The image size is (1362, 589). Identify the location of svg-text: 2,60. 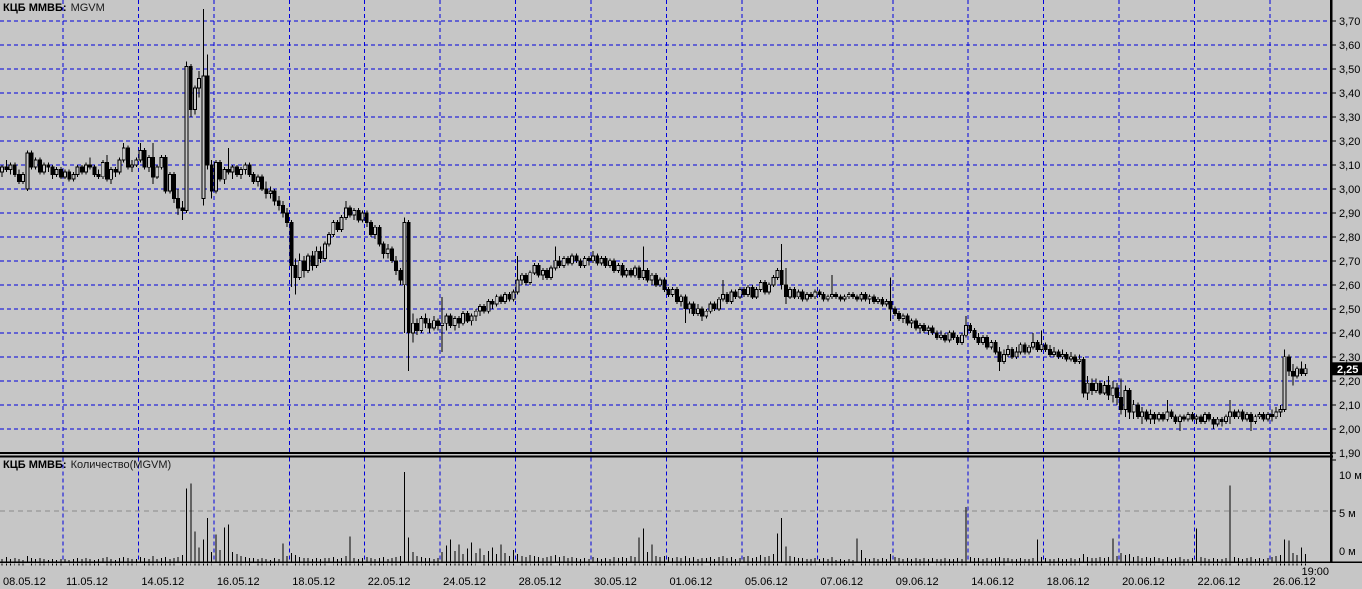
(1349, 286).